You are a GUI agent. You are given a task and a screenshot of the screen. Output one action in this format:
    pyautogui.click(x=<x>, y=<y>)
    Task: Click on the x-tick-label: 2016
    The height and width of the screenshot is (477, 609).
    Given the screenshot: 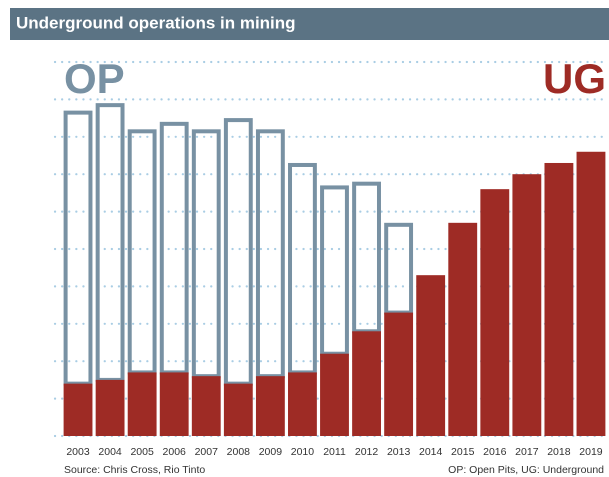 What is the action you would take?
    pyautogui.click(x=495, y=452)
    